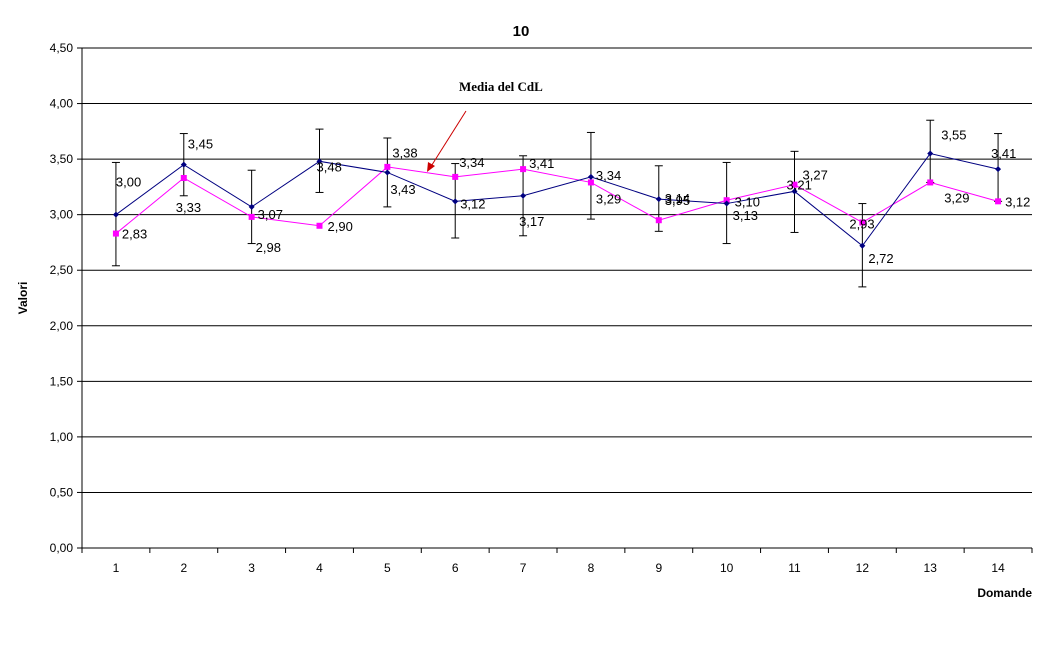  What do you see at coordinates (402, 189) in the screenshot?
I see `data-label-series-2: 3,43` at bounding box center [402, 189].